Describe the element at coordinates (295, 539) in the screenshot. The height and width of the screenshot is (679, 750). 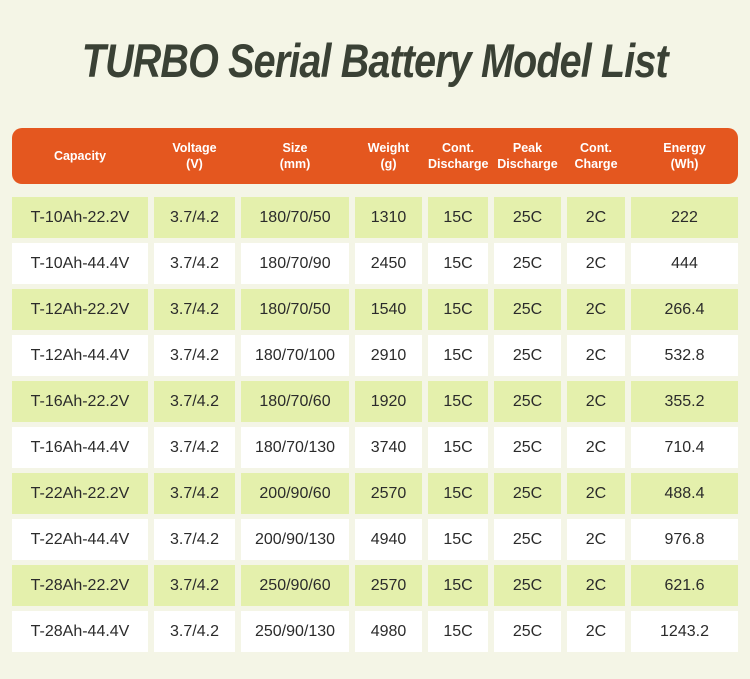
I see `table-cell-t-22ah-44-4v-size-mm: 200/90/130` at that location.